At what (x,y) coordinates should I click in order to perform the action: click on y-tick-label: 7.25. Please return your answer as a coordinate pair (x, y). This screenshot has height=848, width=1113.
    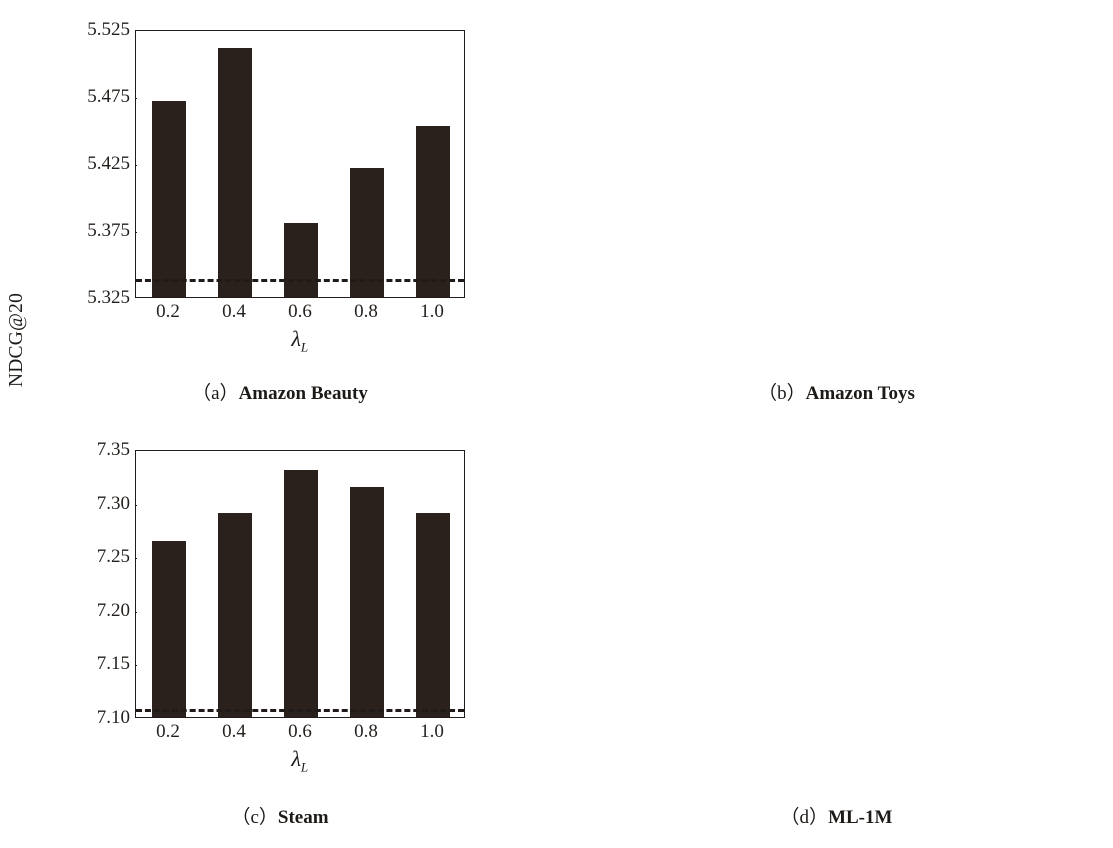
    Looking at the image, I should click on (113, 557).